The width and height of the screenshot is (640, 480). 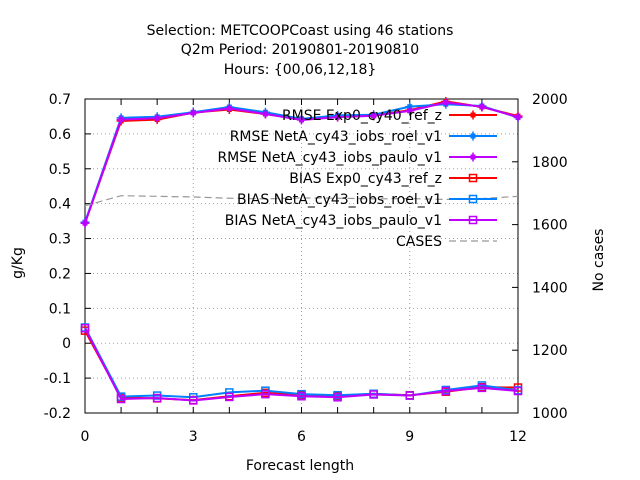 I want to click on y-tick-label: 0.6, so click(x=60, y=135).